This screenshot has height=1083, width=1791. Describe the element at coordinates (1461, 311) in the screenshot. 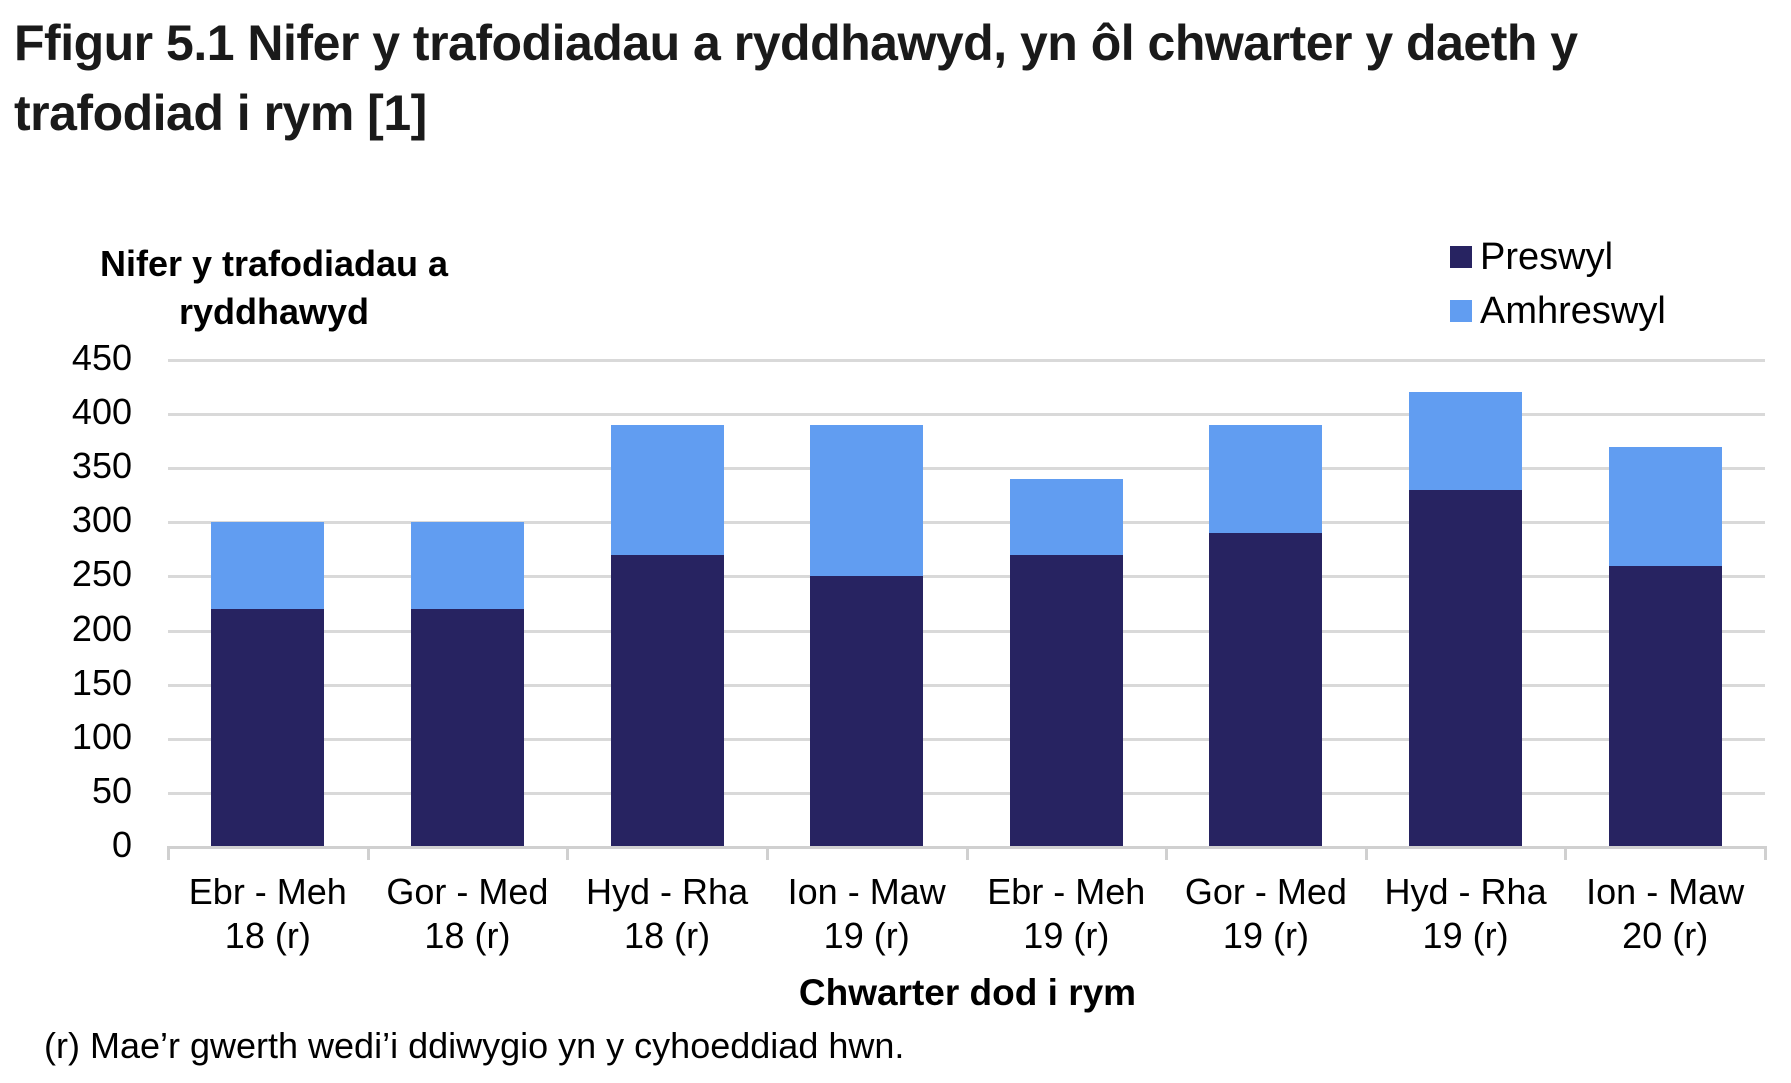

I see `legend-swatch-amhreswyl` at that location.